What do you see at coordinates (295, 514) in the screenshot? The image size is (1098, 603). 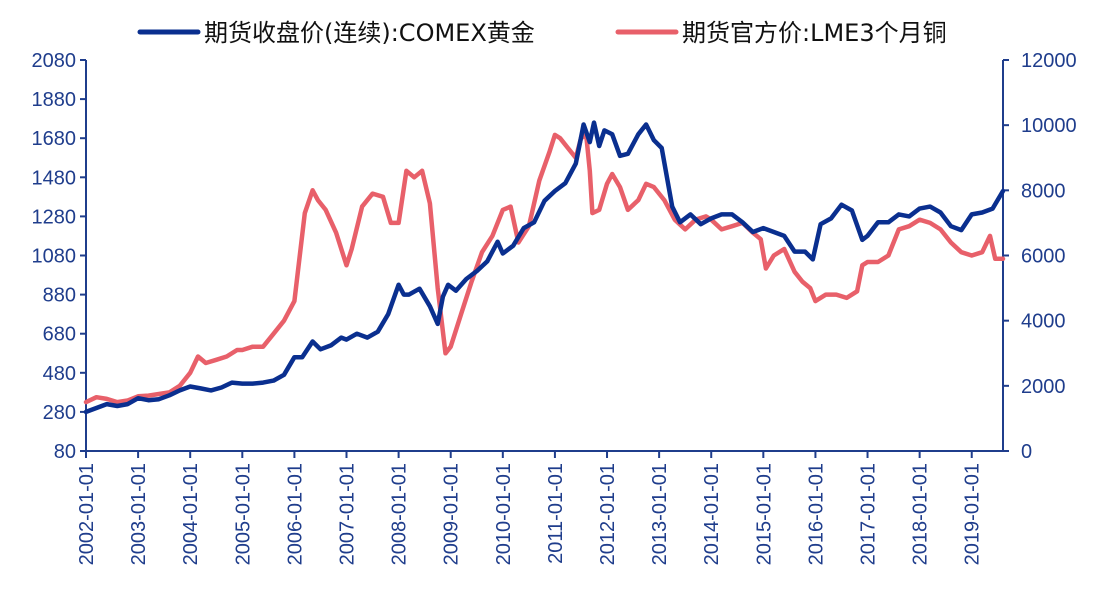 I see `x-tick-label: 2006-01-01` at bounding box center [295, 514].